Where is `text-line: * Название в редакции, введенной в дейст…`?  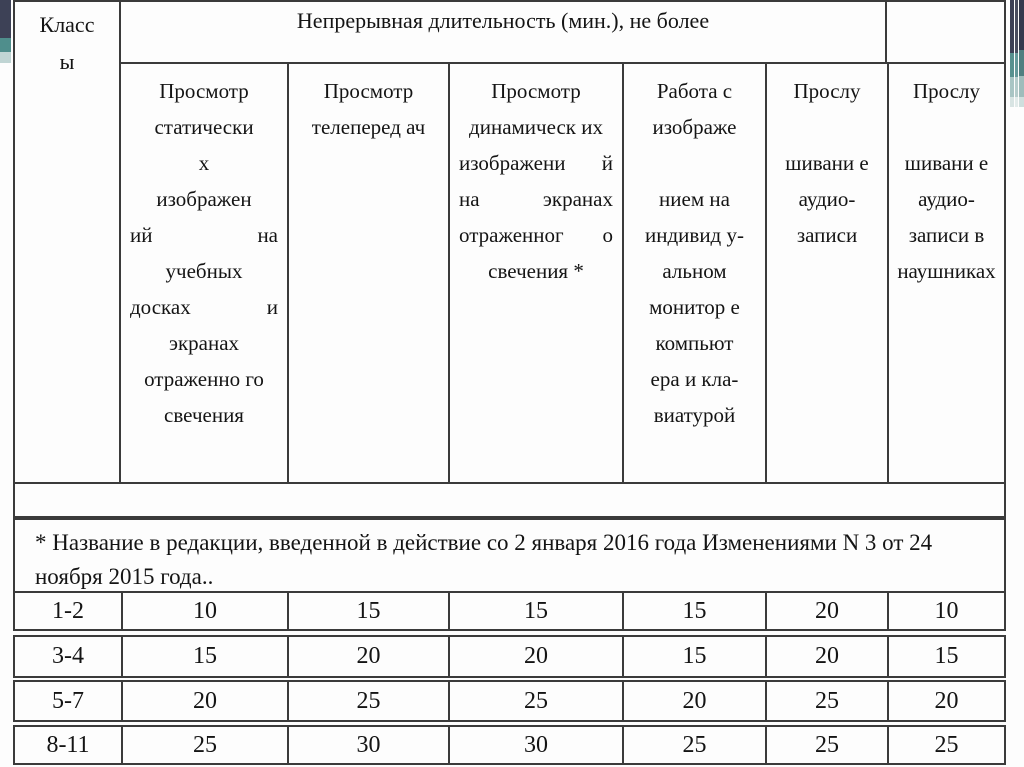 text-line: * Название в редакции, введенной в дейст… is located at coordinates (484, 542).